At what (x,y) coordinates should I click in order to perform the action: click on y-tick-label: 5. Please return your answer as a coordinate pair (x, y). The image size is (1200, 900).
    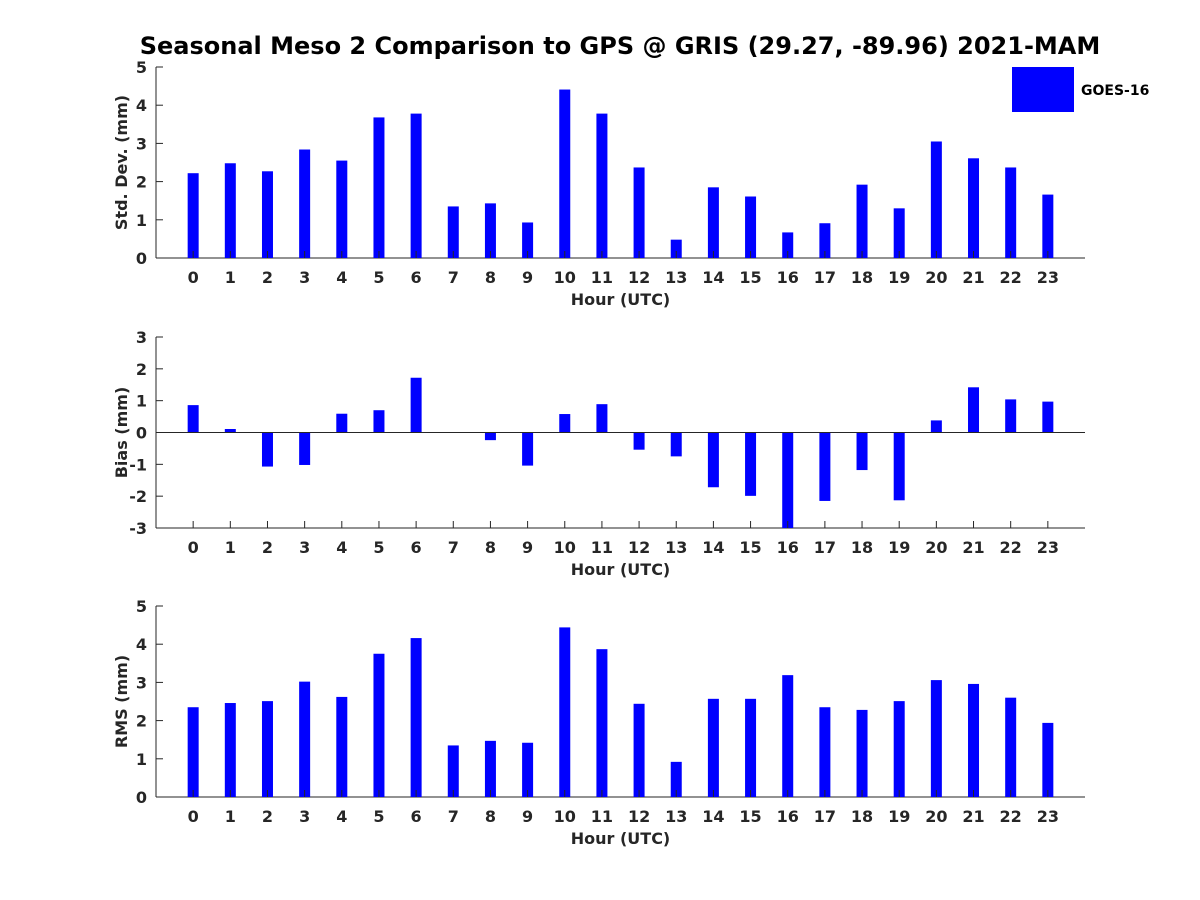
    Looking at the image, I should click on (141, 67).